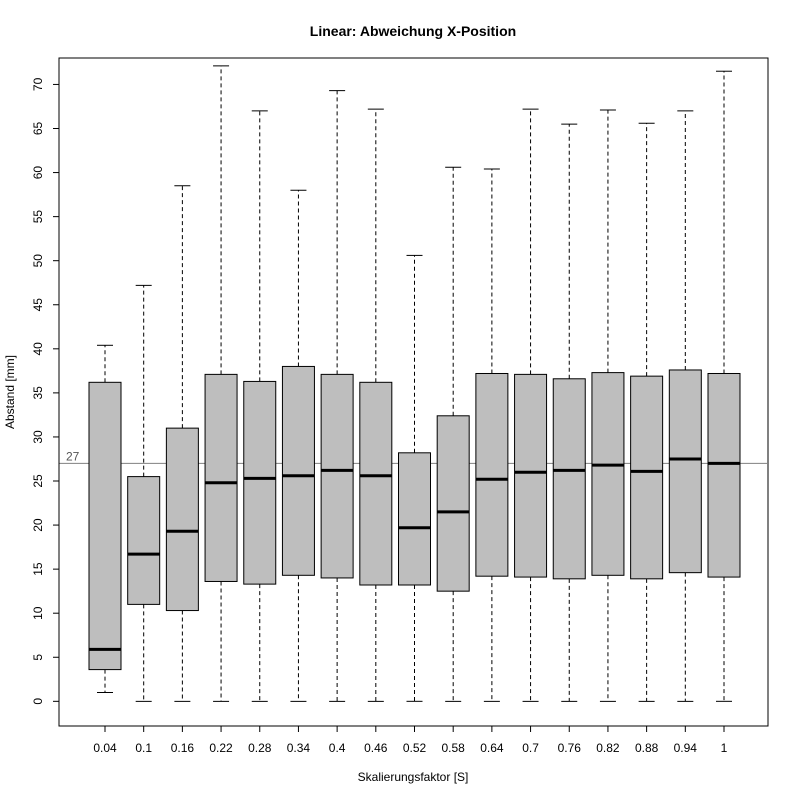 This screenshot has height=800, width=800. What do you see at coordinates (38, 569) in the screenshot?
I see `y-tick-label: 15` at bounding box center [38, 569].